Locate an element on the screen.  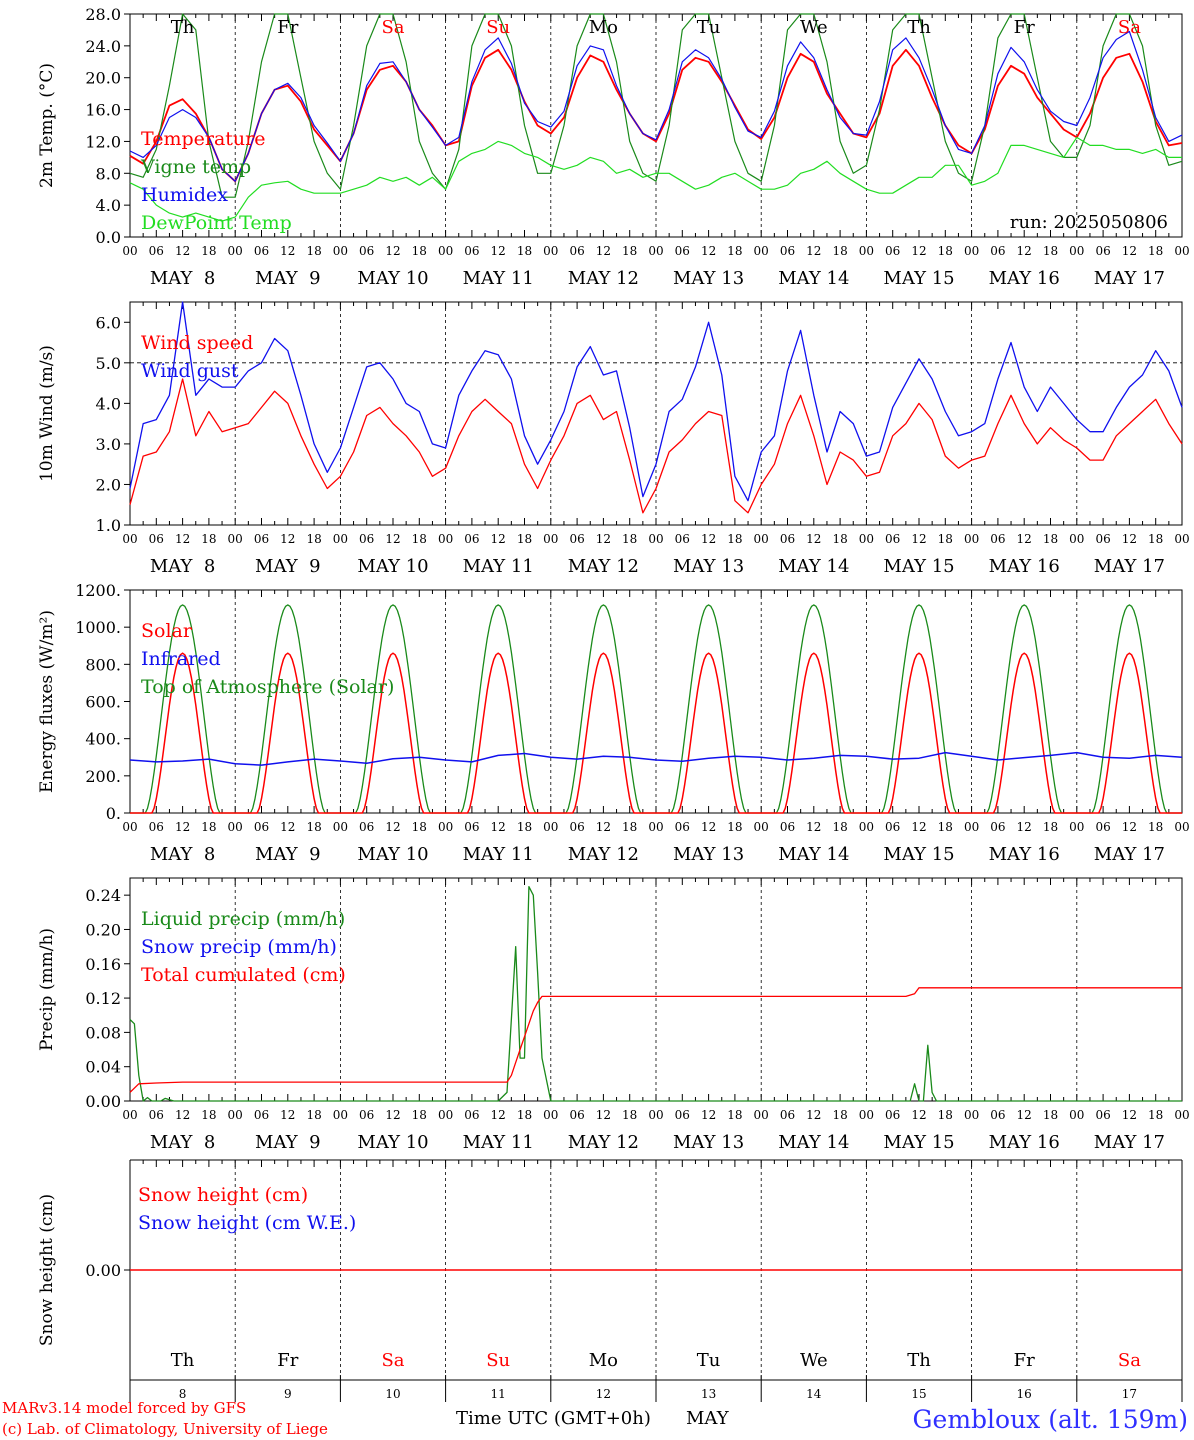
legend-top-of-atmosphere-solar-: Top of Atmosphere (Solar) is located at coordinates (267, 687).